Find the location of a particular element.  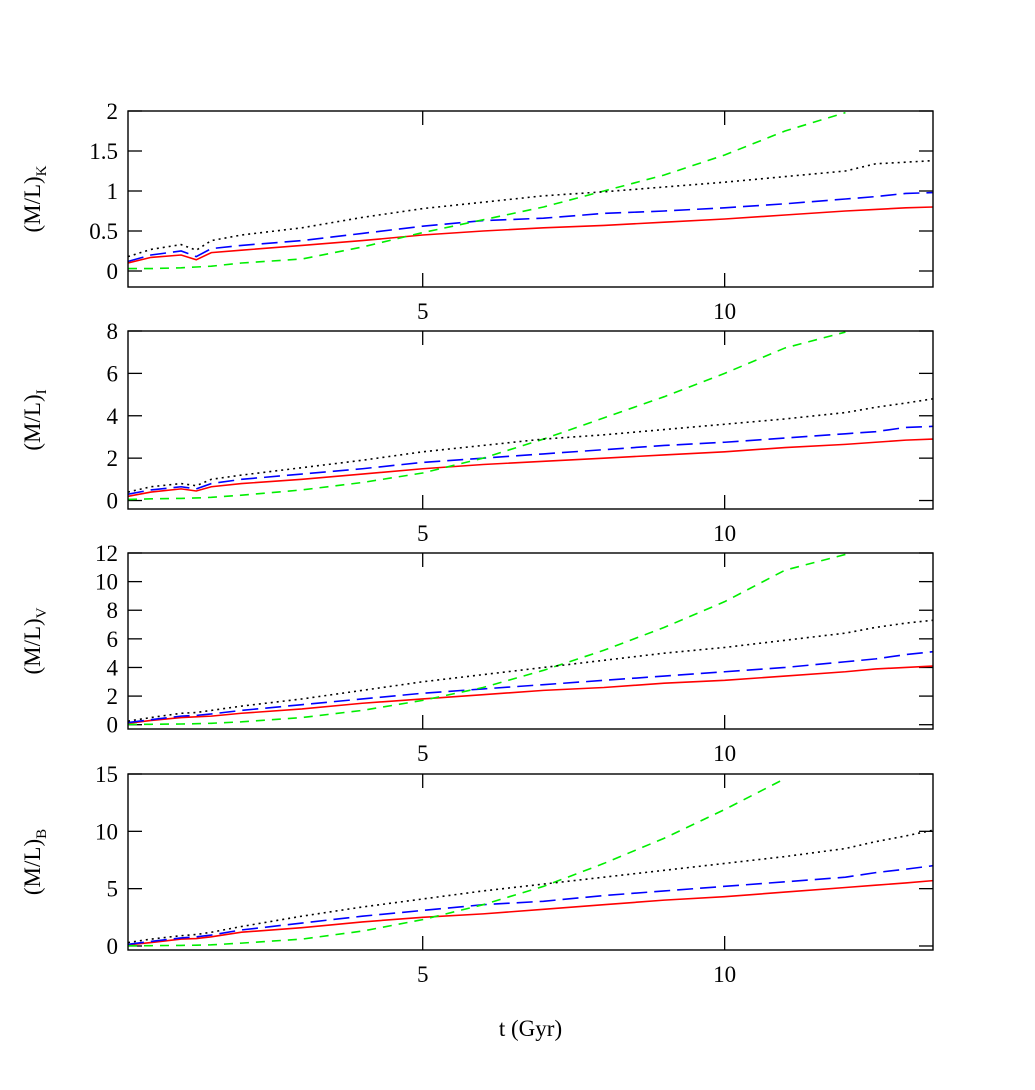

y-tick-label: 15 is located at coordinates (106, 774).